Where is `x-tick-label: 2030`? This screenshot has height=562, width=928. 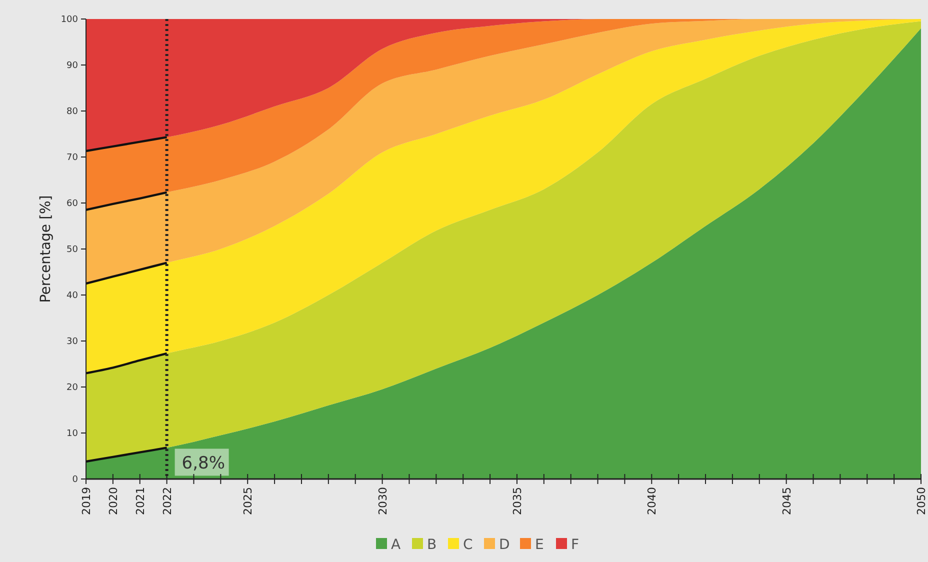 x-tick-label: 2030 is located at coordinates (383, 501).